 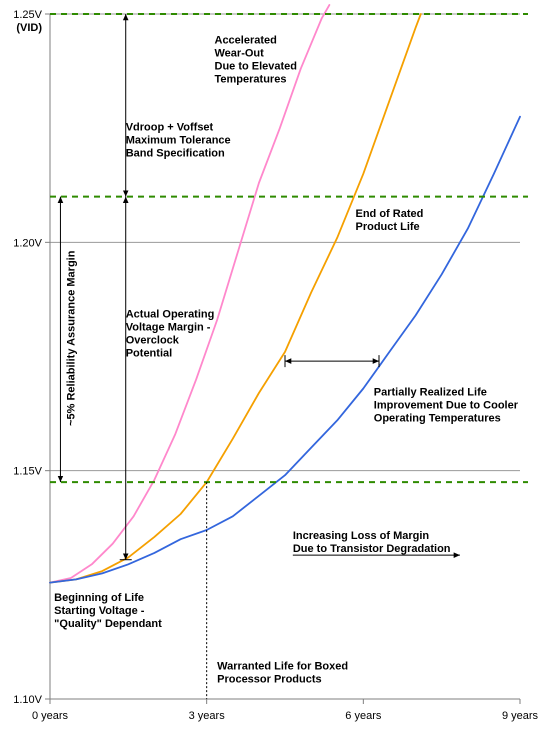 What do you see at coordinates (363, 716) in the screenshot?
I see `x-tick-label-2: 6 years` at bounding box center [363, 716].